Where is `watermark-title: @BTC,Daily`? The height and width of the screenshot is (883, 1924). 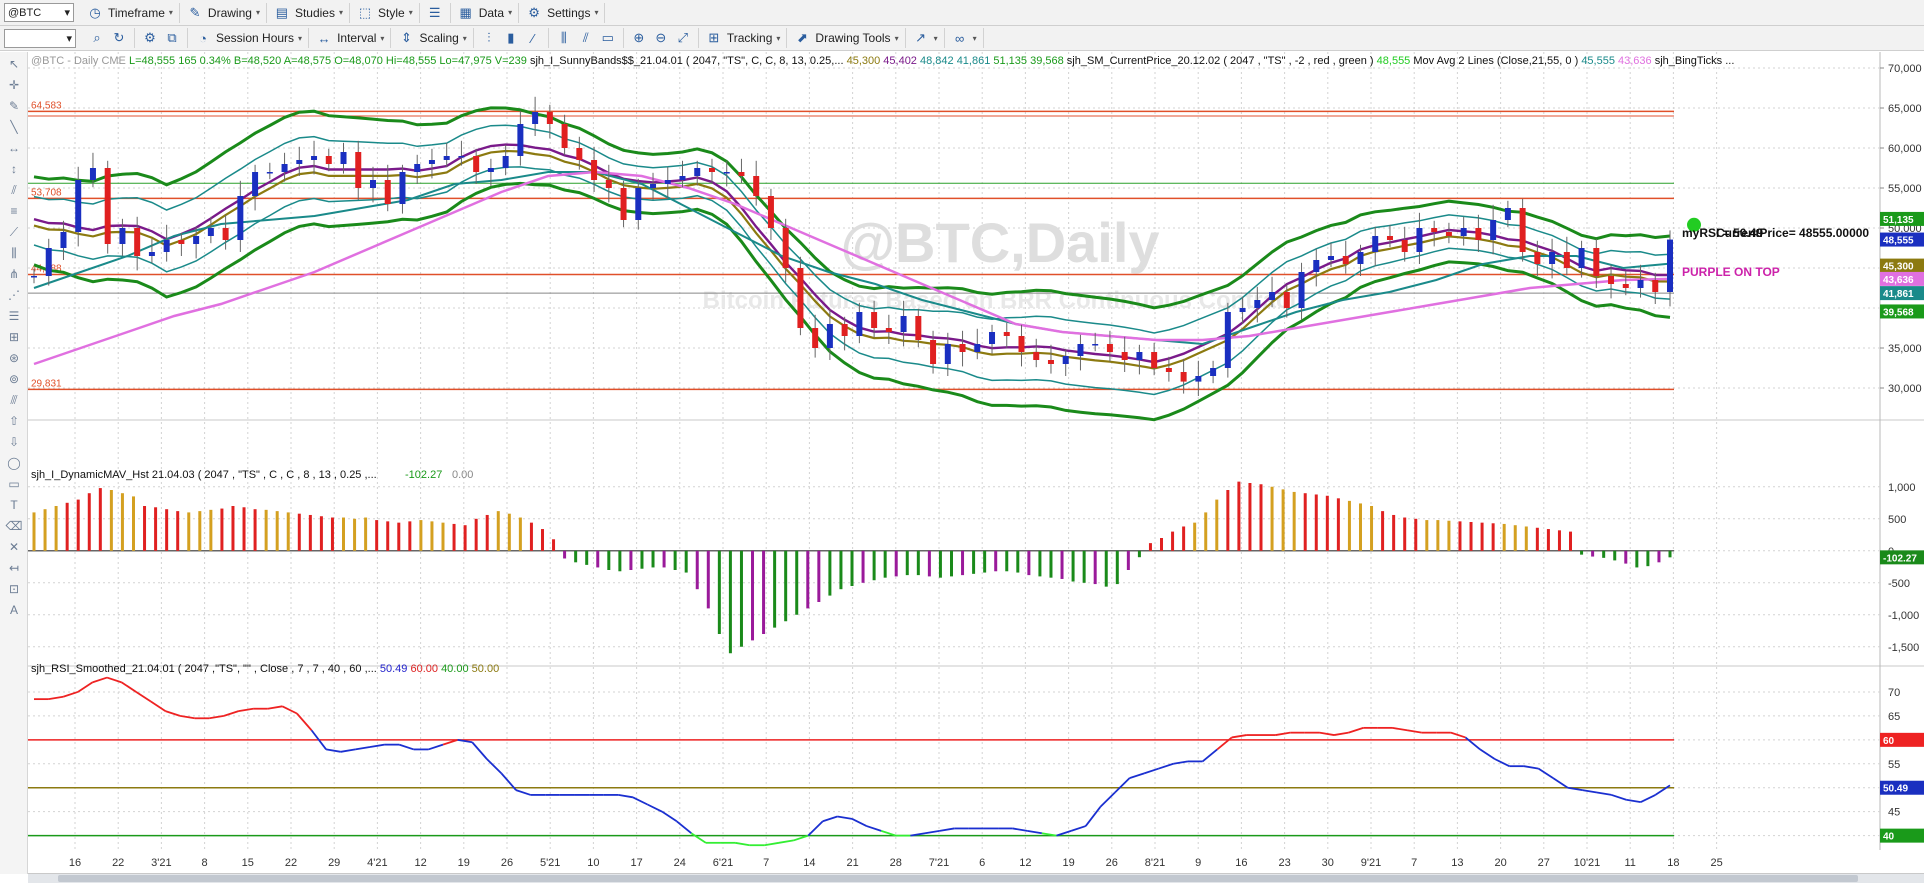 watermark-title: @BTC,Daily is located at coordinates (999, 242).